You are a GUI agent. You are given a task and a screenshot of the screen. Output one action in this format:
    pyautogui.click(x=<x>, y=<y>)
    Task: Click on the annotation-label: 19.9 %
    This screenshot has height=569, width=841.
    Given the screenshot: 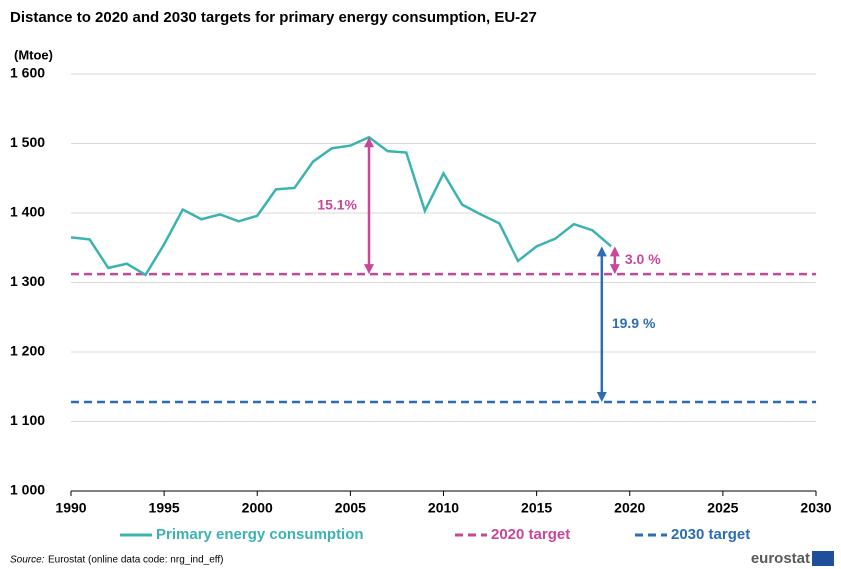 What is the action you would take?
    pyautogui.click(x=634, y=323)
    